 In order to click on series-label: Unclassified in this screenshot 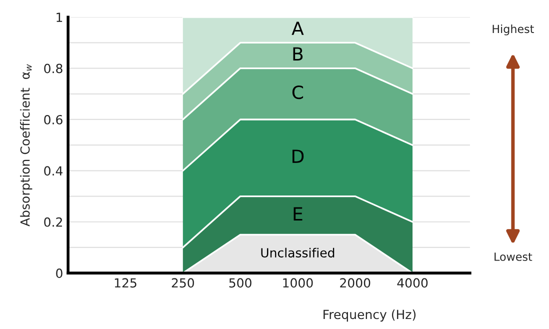, I will do `click(297, 253)`.